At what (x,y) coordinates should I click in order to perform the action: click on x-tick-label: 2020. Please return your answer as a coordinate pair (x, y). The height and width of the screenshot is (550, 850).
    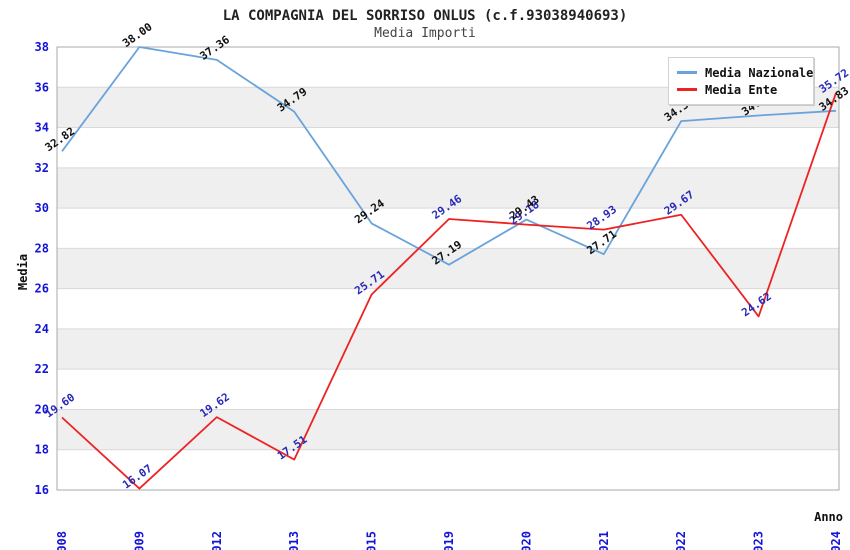
    Looking at the image, I should click on (526, 540).